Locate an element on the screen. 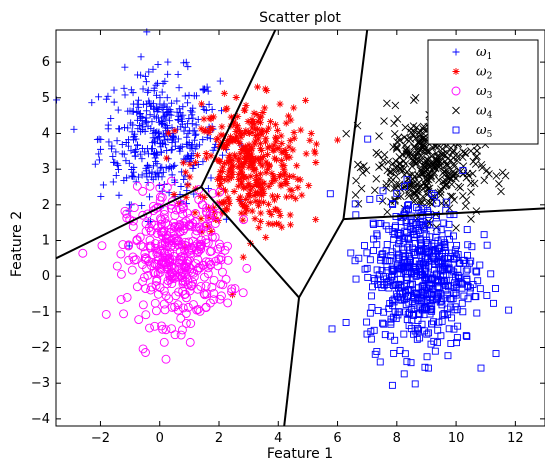 The height and width of the screenshot is (463, 545). series-3-points is located at coordinates (165, 270).